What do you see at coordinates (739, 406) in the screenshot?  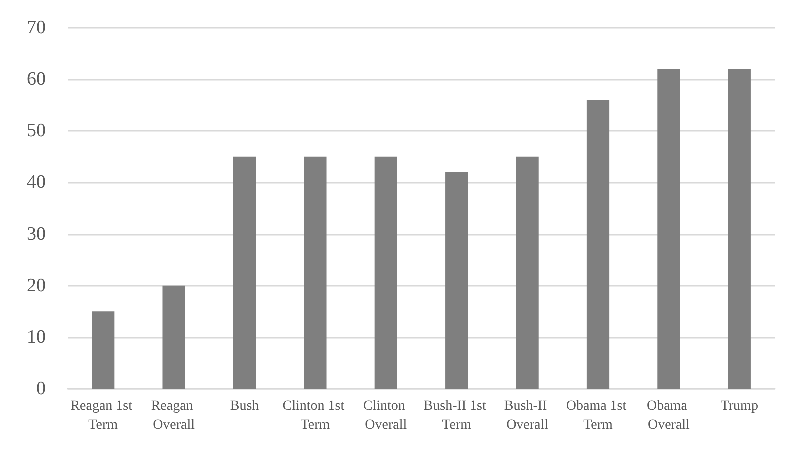 I see `x-tick-label: Trump` at bounding box center [739, 406].